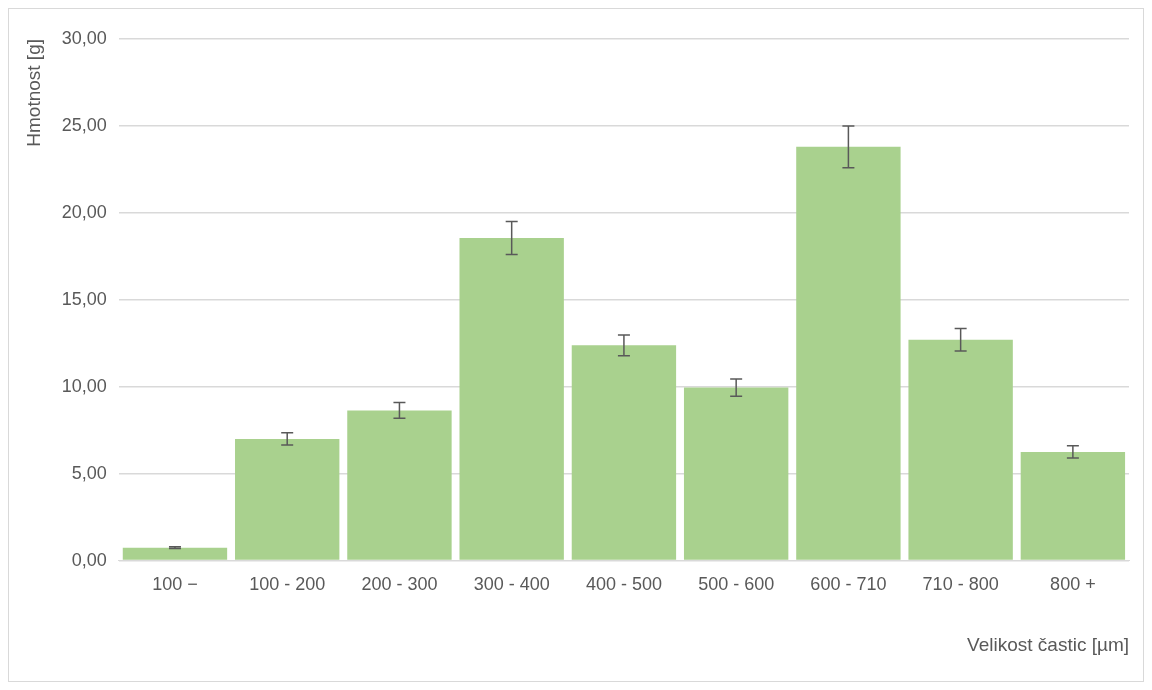 The image size is (1152, 690). What do you see at coordinates (84, 211) in the screenshot?
I see `y-tick-label: 20,00` at bounding box center [84, 211].